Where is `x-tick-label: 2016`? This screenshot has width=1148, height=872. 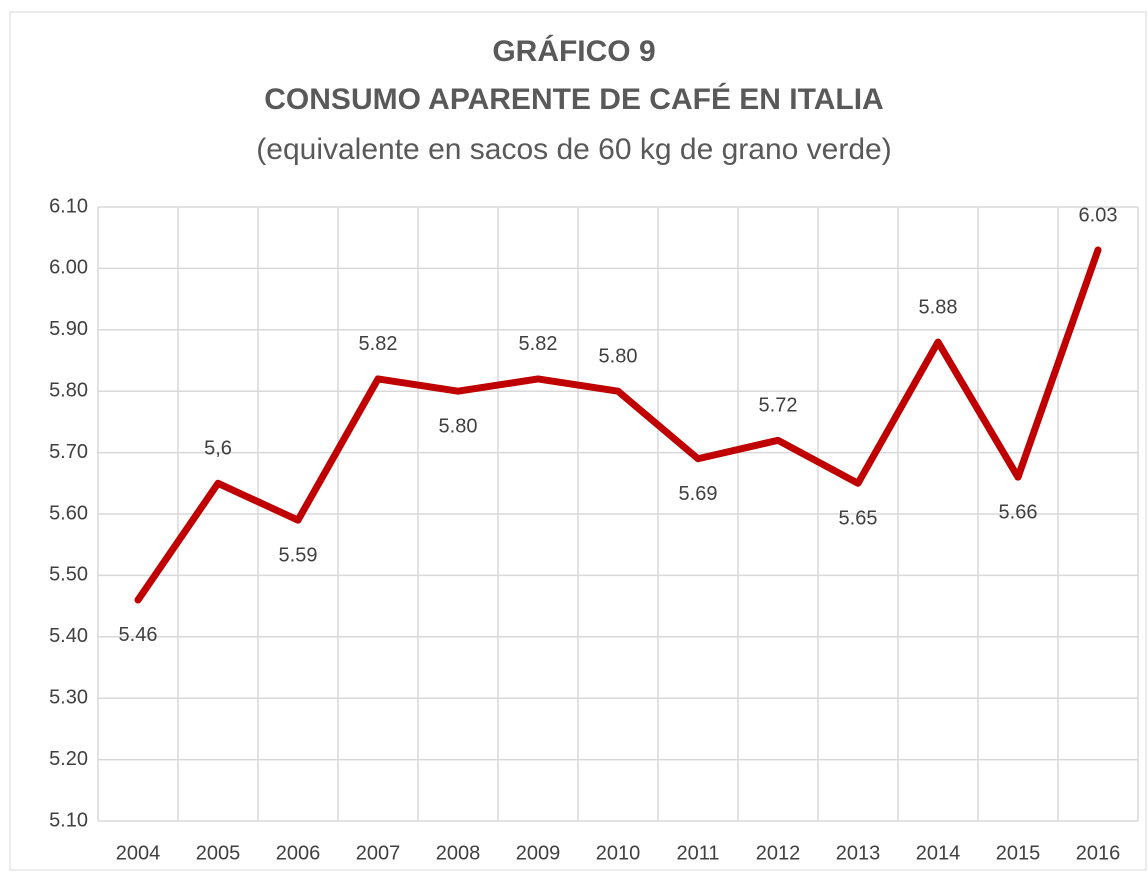 x-tick-label: 2016 is located at coordinates (1098, 853).